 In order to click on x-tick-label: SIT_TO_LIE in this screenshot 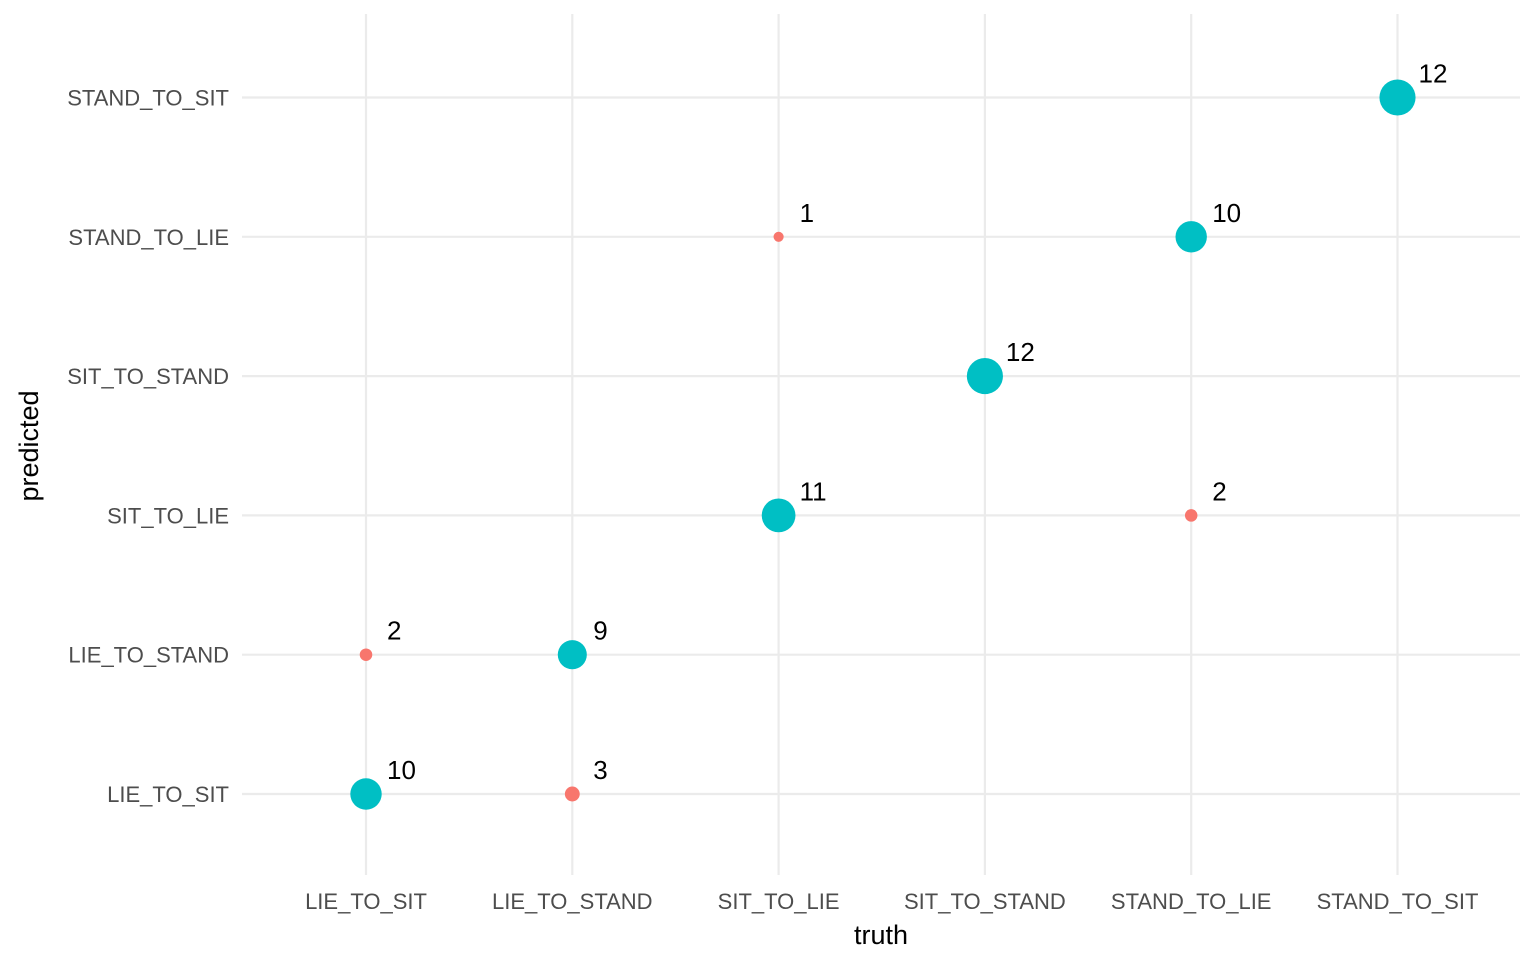, I will do `click(779, 901)`.